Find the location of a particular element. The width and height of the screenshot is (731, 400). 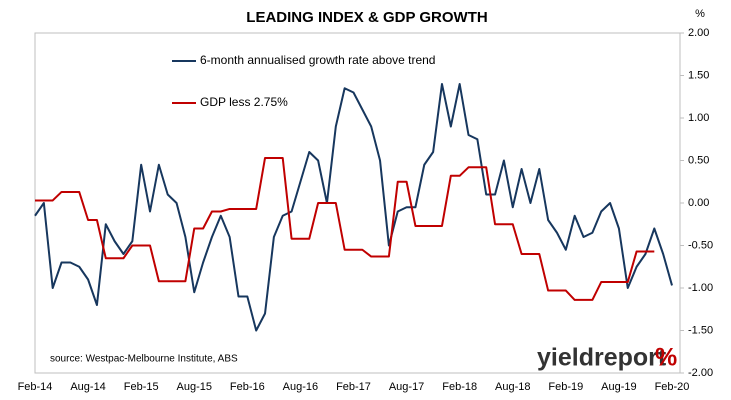

x-tick-label: Aug-17 is located at coordinates (406, 387).